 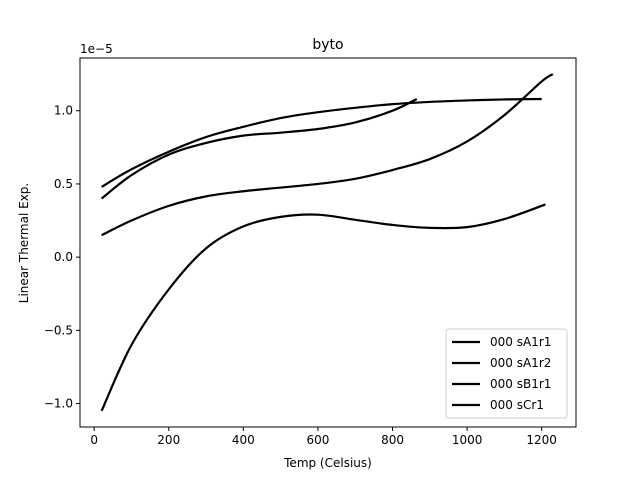 I want to click on y-tick-label: −0.5, so click(x=58, y=330).